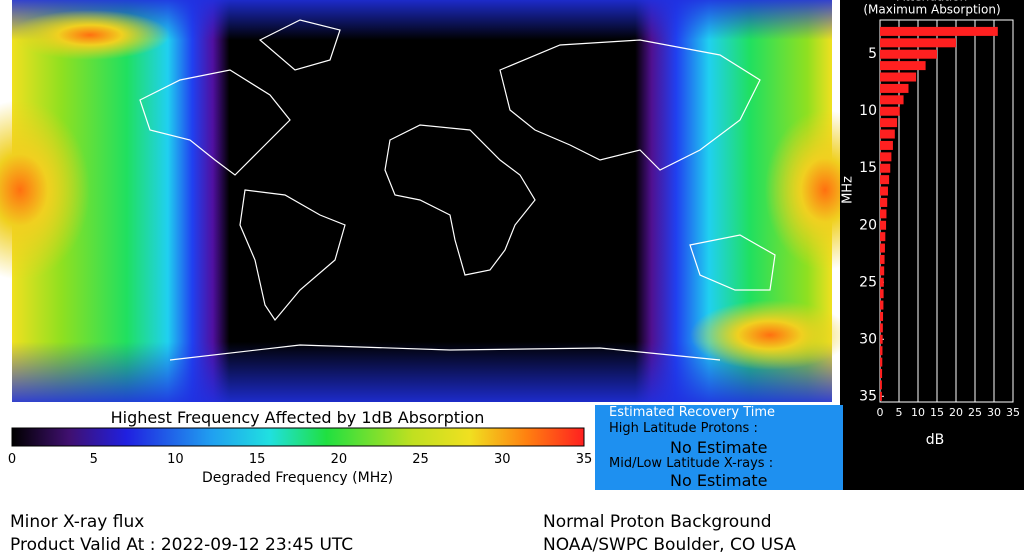  Describe the element at coordinates (502, 459) in the screenshot. I see `colorbar-tick-label: 30` at that location.